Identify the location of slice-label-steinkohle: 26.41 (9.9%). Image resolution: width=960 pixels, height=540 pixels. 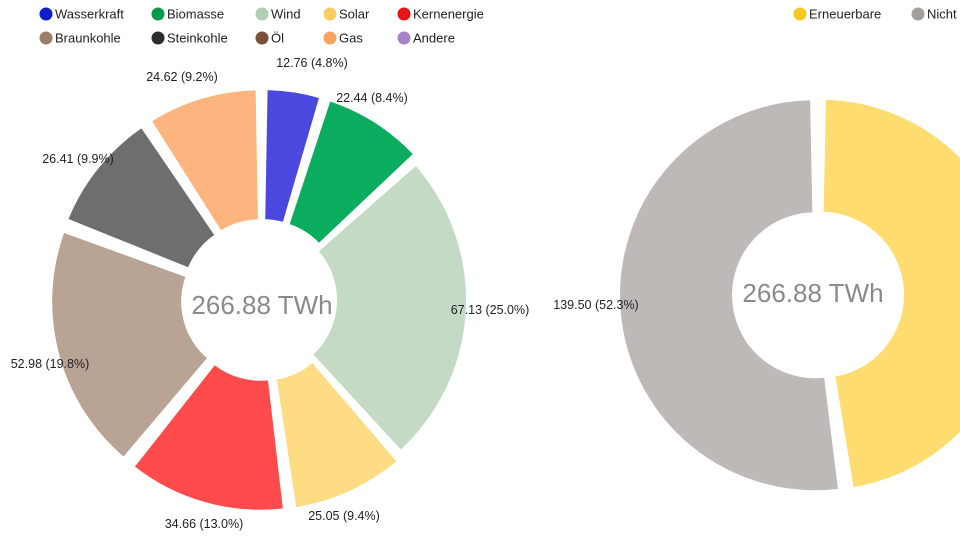
(78, 159).